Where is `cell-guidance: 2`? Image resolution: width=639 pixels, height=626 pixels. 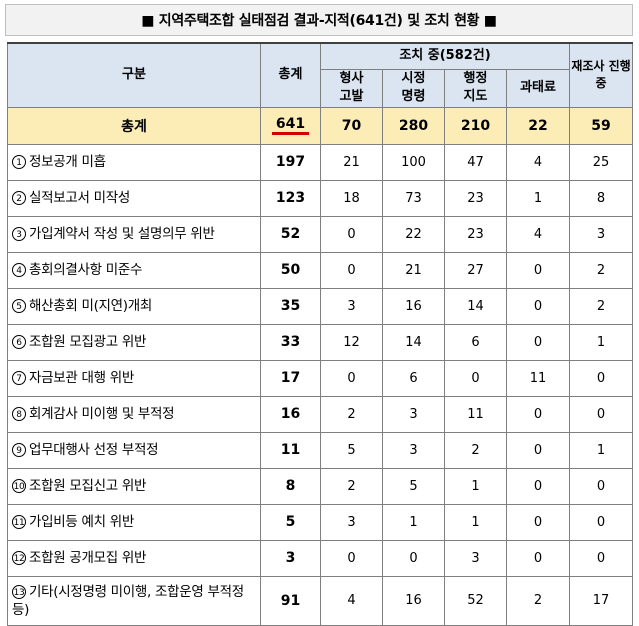 cell-guidance: 2 is located at coordinates (475, 450).